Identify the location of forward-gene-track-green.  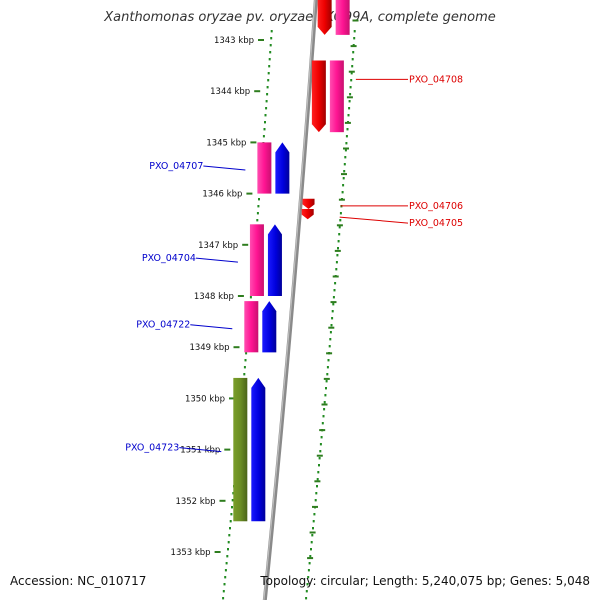
(240, 449).